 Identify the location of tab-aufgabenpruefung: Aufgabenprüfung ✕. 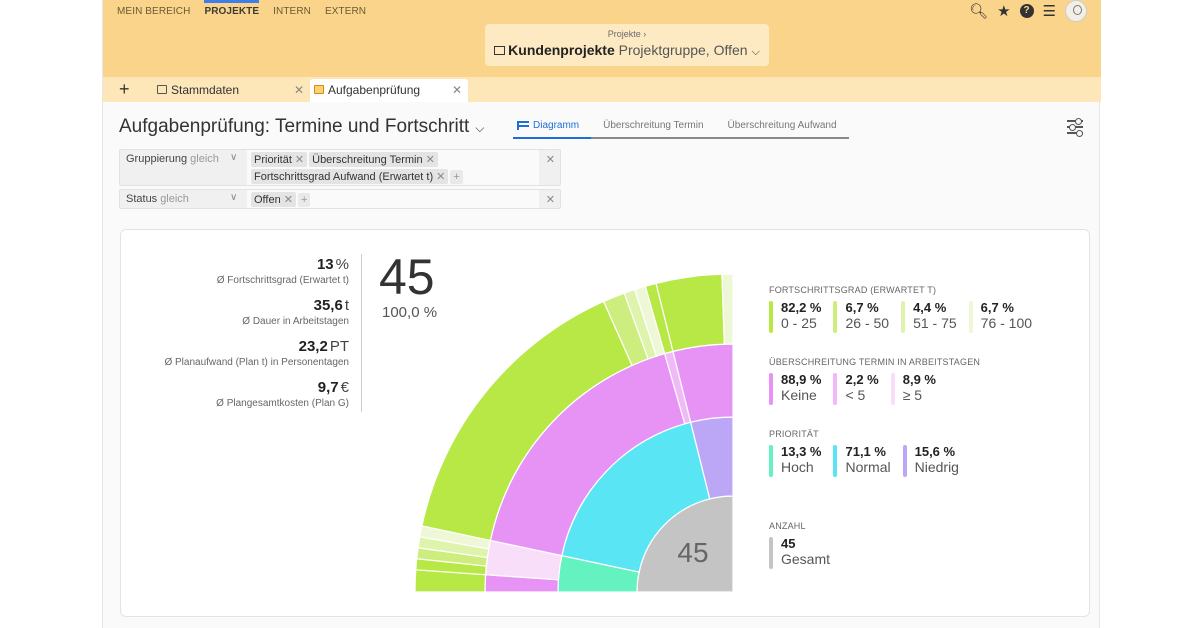
(389, 90).